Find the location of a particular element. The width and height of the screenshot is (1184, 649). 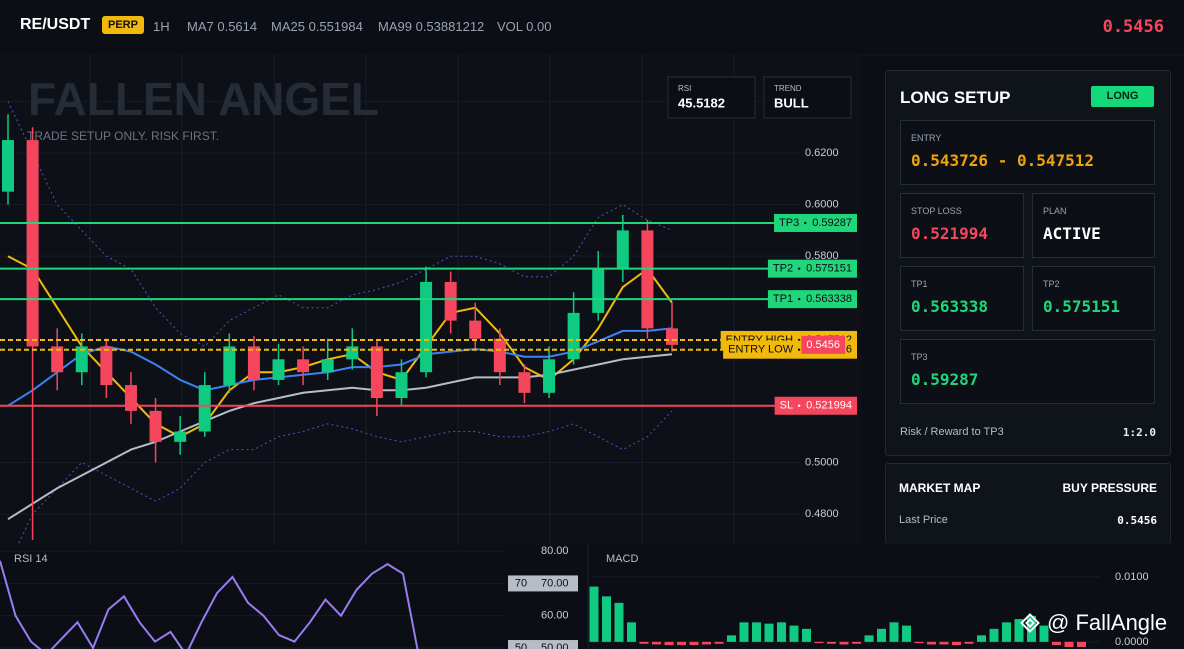

vol-value: 0.00 is located at coordinates (539, 26).